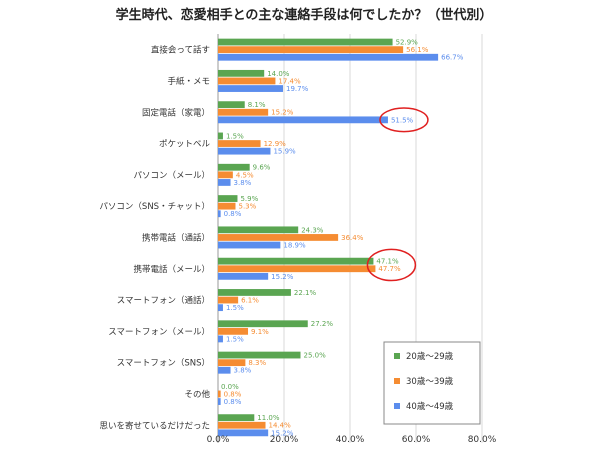  I want to click on category-label: 携帯電話（メール）, so click(171, 269).